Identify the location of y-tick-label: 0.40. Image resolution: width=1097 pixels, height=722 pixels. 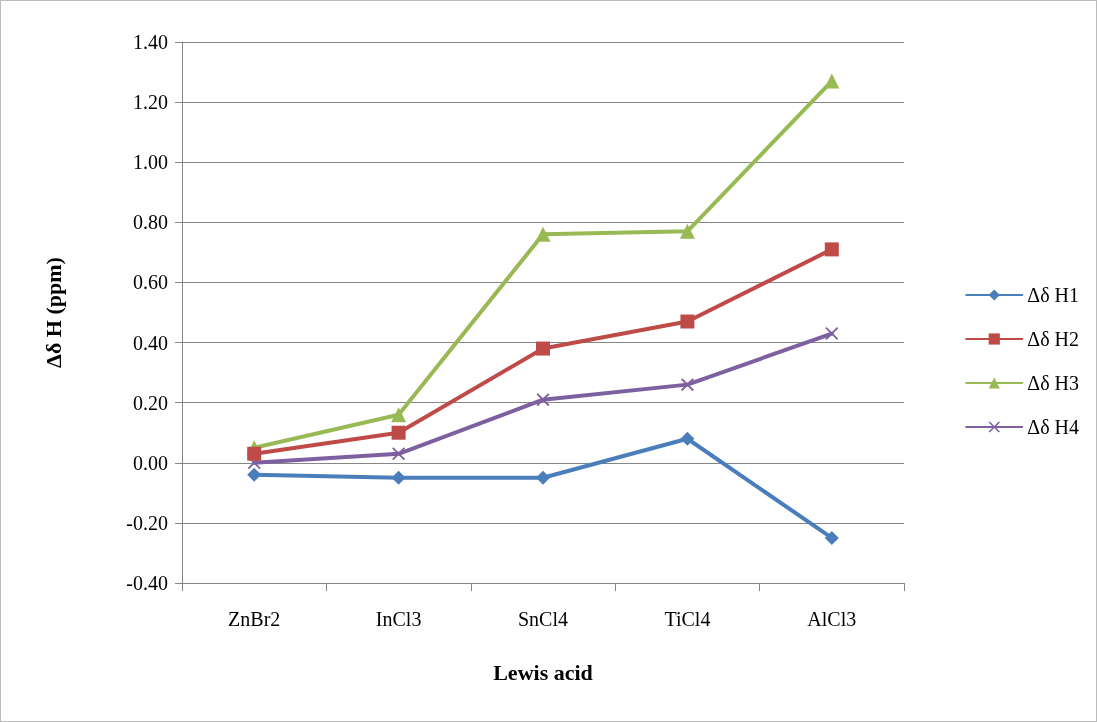
(150, 342).